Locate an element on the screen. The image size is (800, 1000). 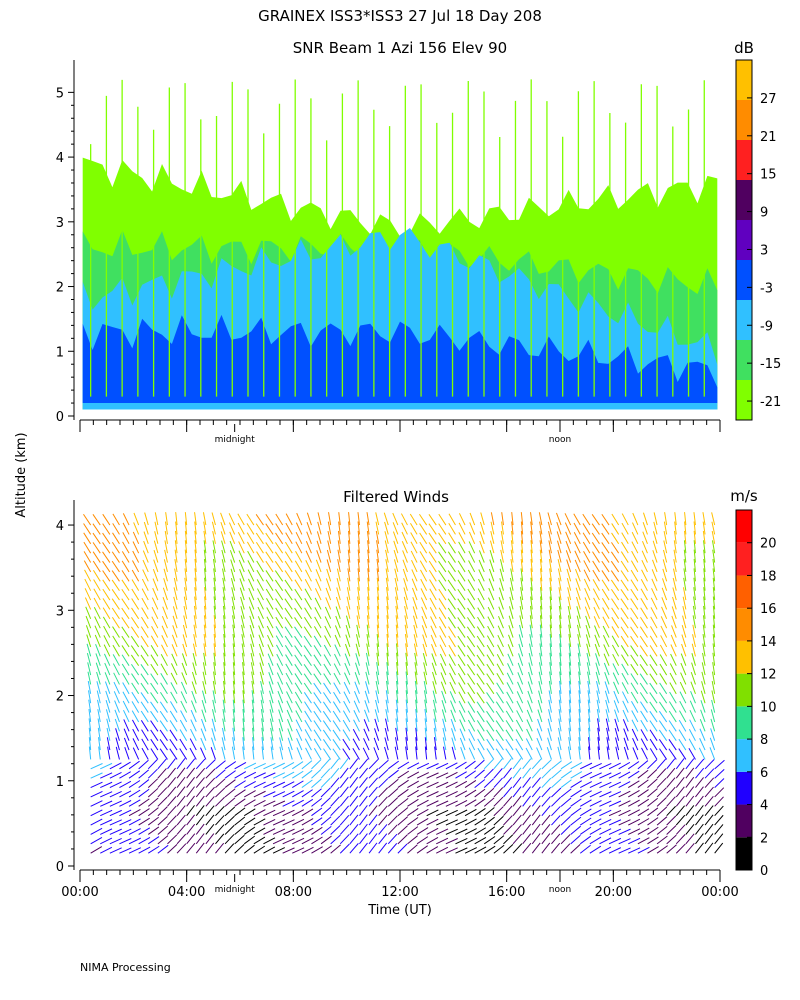
snr-y-tick-label: 5 is located at coordinates (60, 93).